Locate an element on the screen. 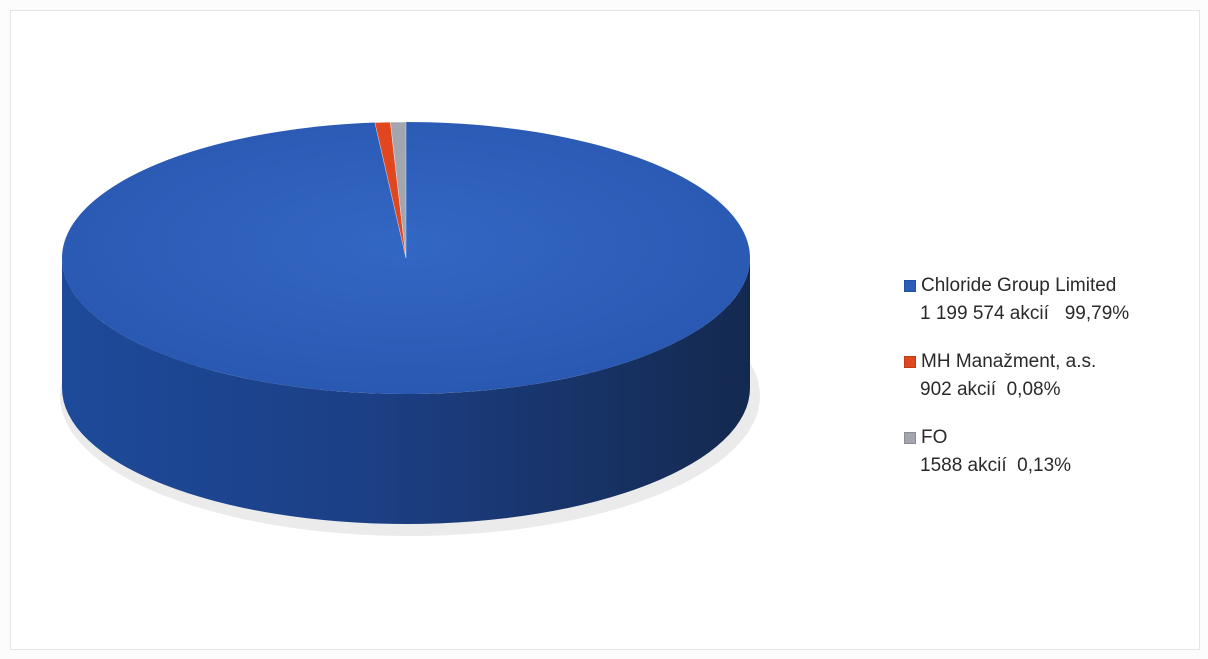  legend-label-mh: MH Manažment, a.s. is located at coordinates (1009, 361).